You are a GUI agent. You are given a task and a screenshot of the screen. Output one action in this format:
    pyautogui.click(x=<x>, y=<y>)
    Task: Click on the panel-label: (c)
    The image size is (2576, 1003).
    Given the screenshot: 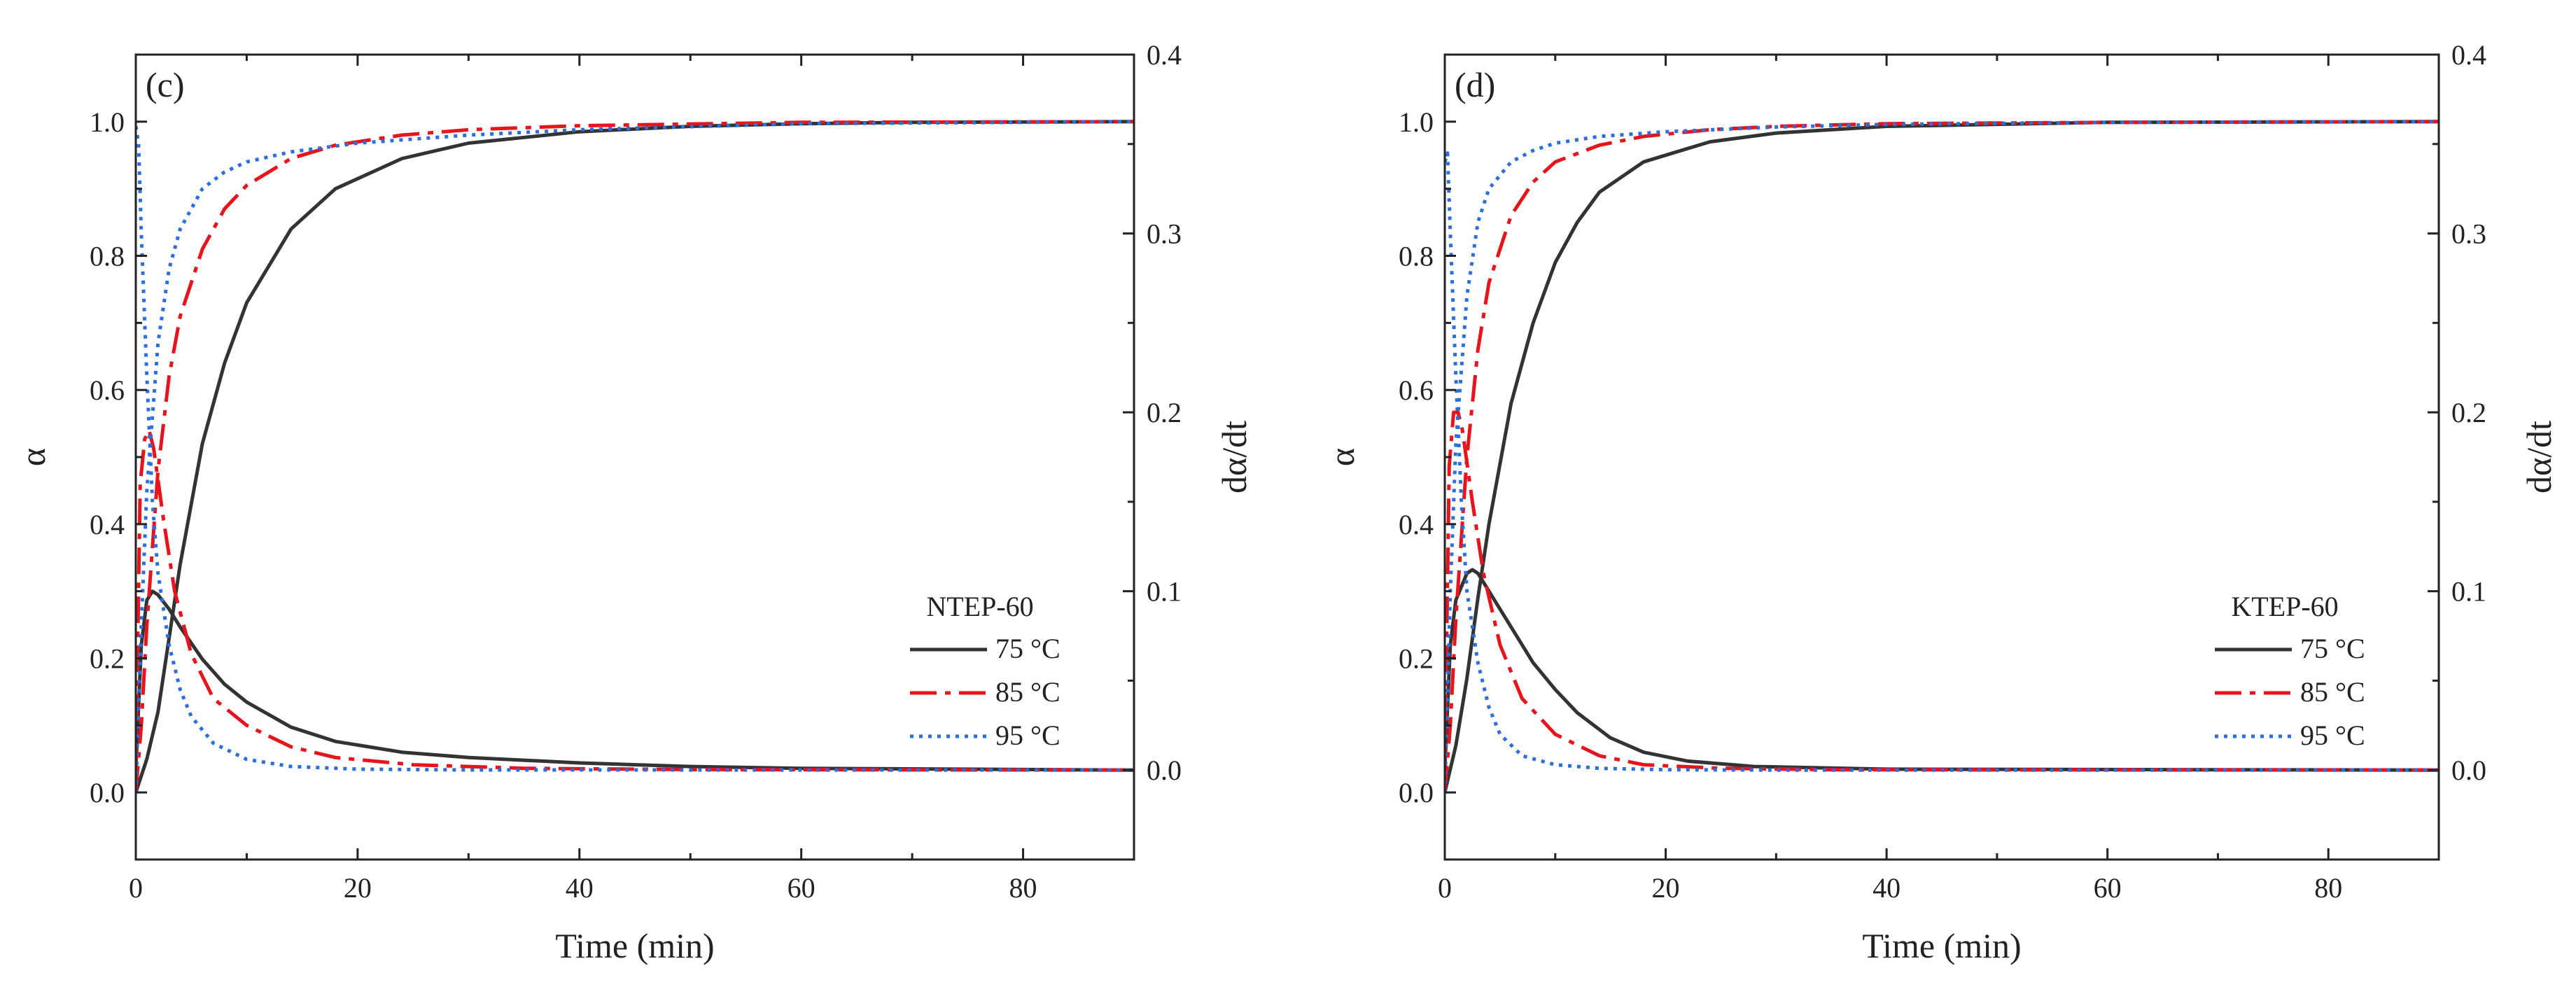 What is the action you would take?
    pyautogui.click(x=165, y=84)
    